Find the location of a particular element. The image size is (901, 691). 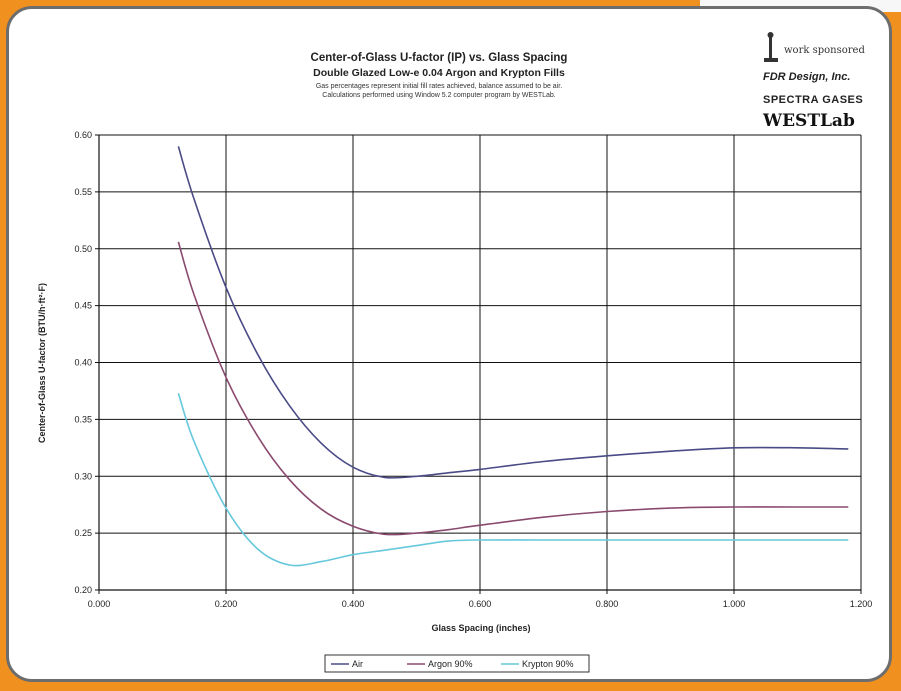

y-tick-label-2: 0.30 is located at coordinates (83, 476).